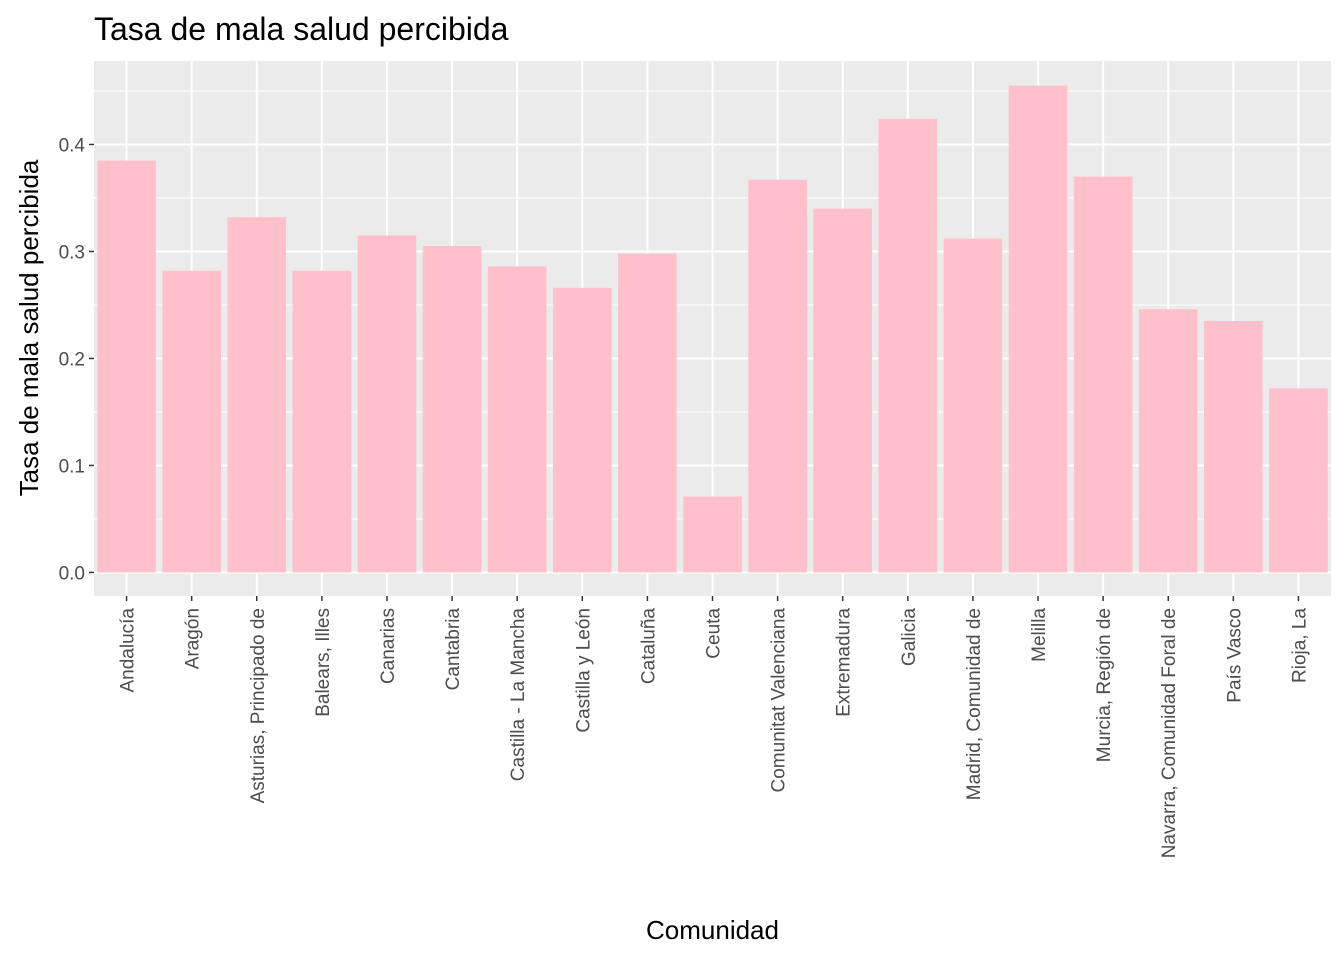 This screenshot has height=960, width=1344. What do you see at coordinates (453, 649) in the screenshot?
I see `x-tick-label: Cantabria` at bounding box center [453, 649].